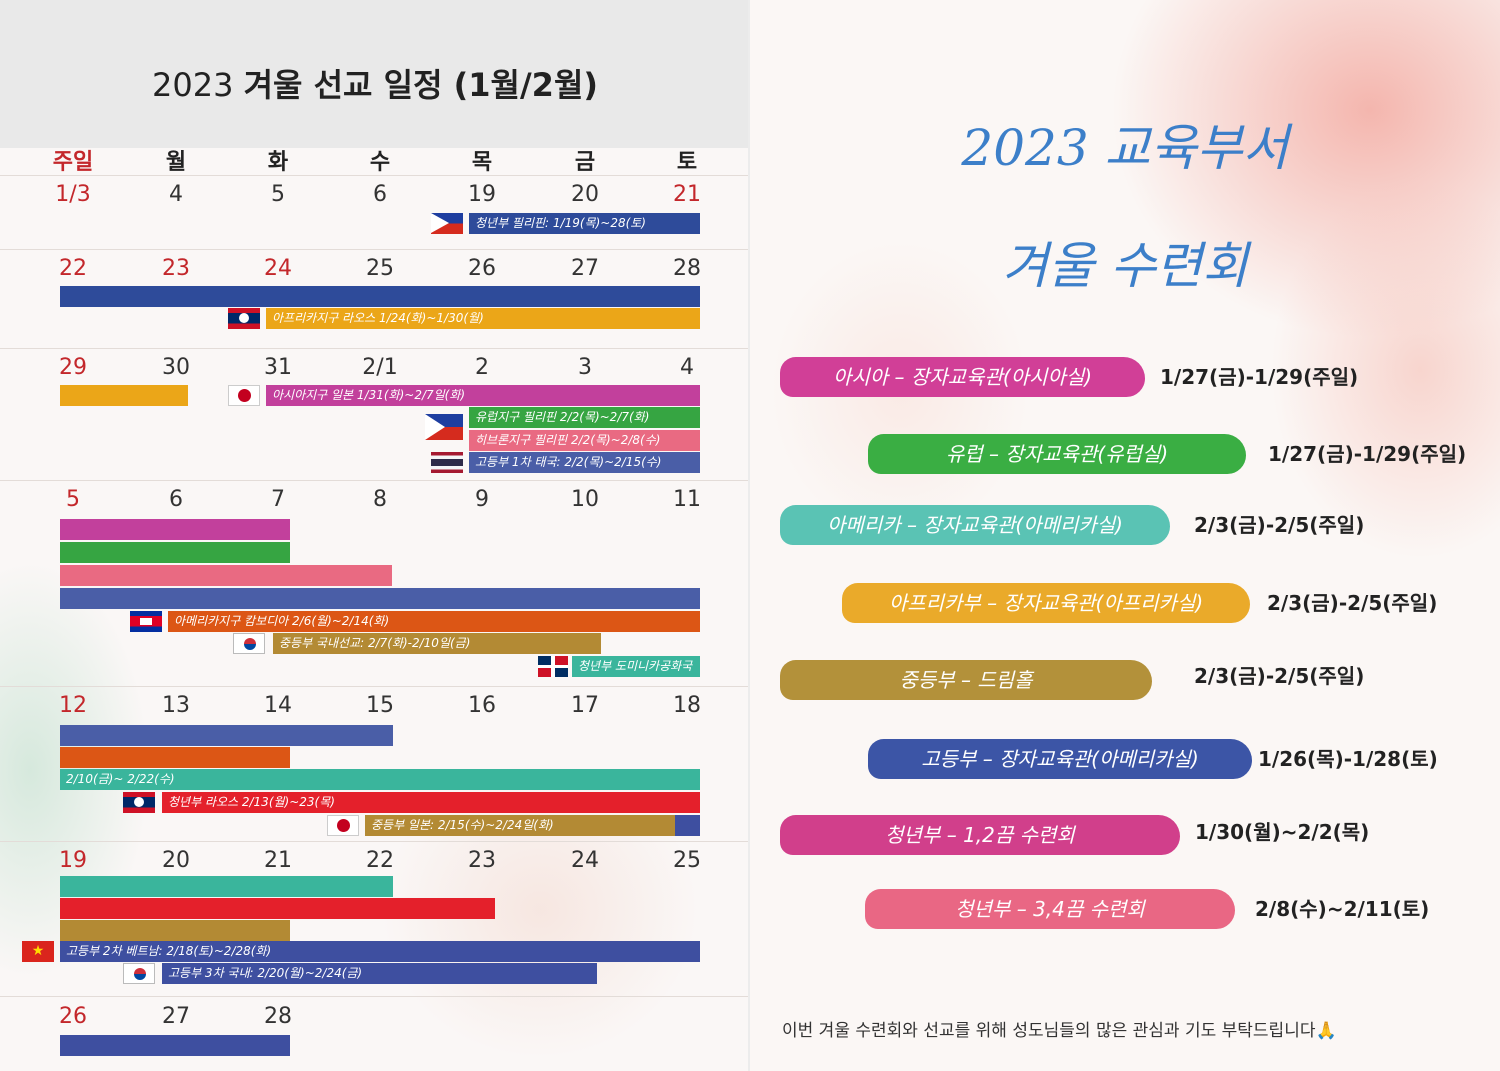 The height and width of the screenshot is (1071, 1500). What do you see at coordinates (482, 162) in the screenshot?
I see `weekday-thu: 목` at bounding box center [482, 162].